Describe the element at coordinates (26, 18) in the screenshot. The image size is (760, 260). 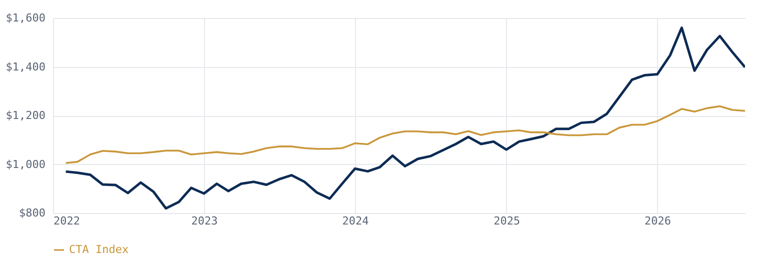
I see `y-tick-label: $1,600` at that location.